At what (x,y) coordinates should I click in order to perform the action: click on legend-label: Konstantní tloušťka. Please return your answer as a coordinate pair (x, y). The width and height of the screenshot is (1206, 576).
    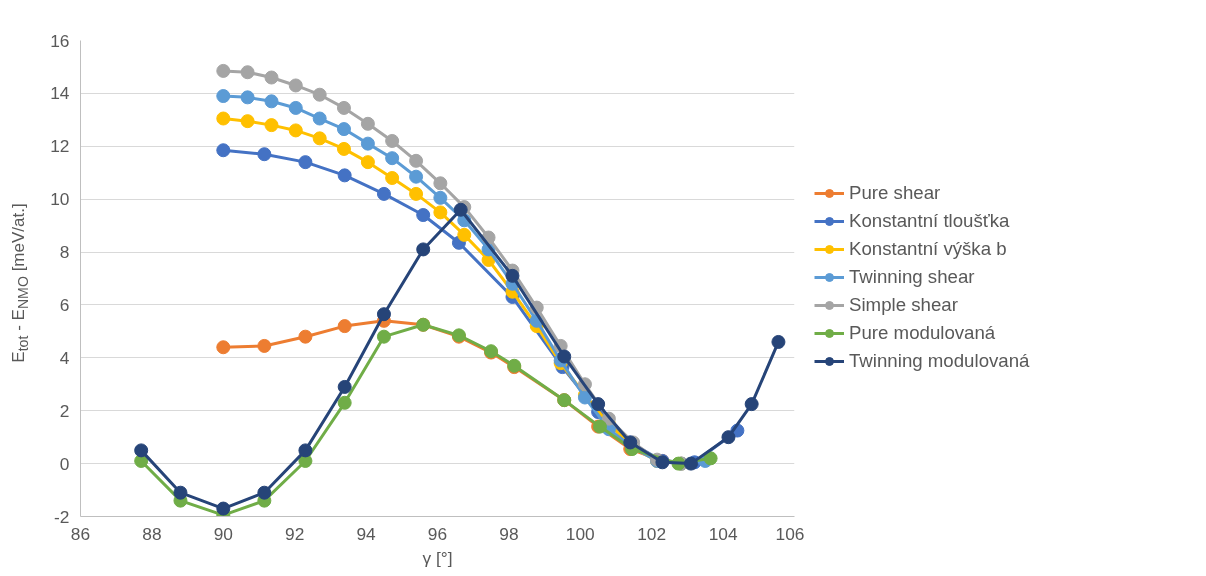
    Looking at the image, I should click on (929, 221).